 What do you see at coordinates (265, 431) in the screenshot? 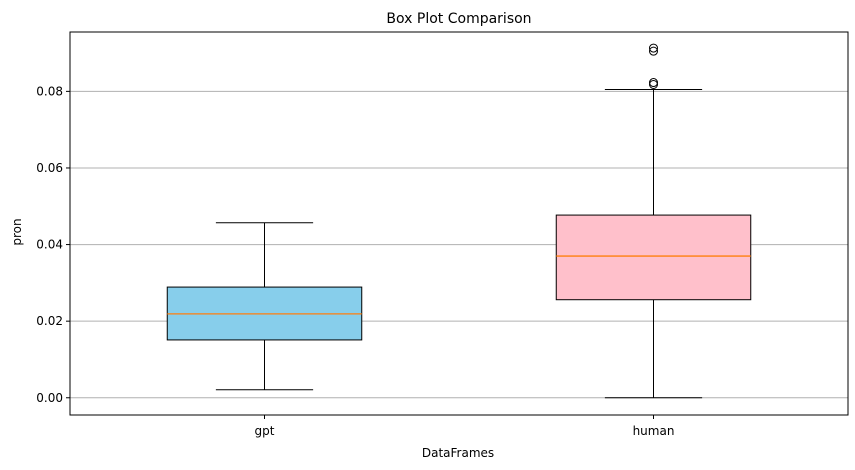
I see `x-tick-label: gpt` at bounding box center [265, 431].